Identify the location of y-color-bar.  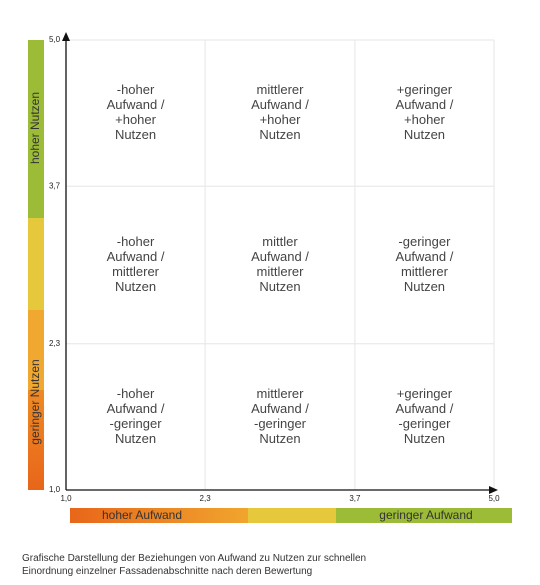
(36, 265).